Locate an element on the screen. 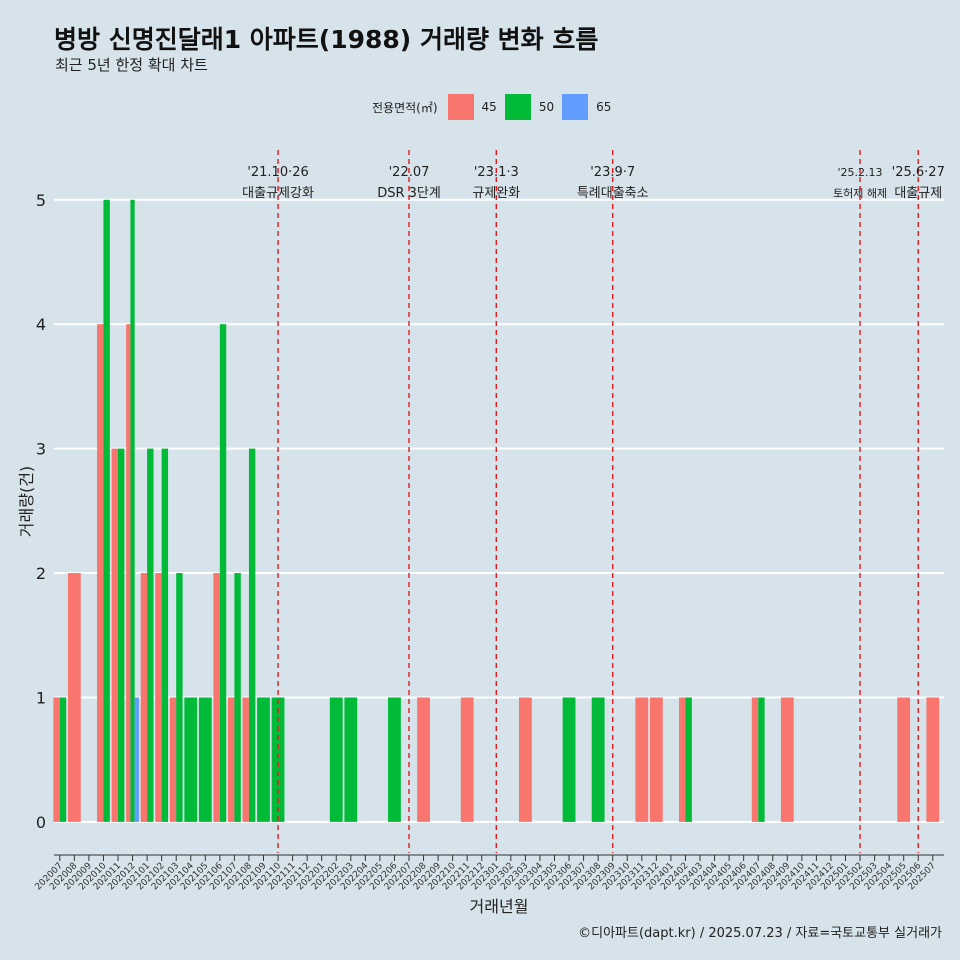  event-name-label: 대출규제강화 is located at coordinates (278, 193).